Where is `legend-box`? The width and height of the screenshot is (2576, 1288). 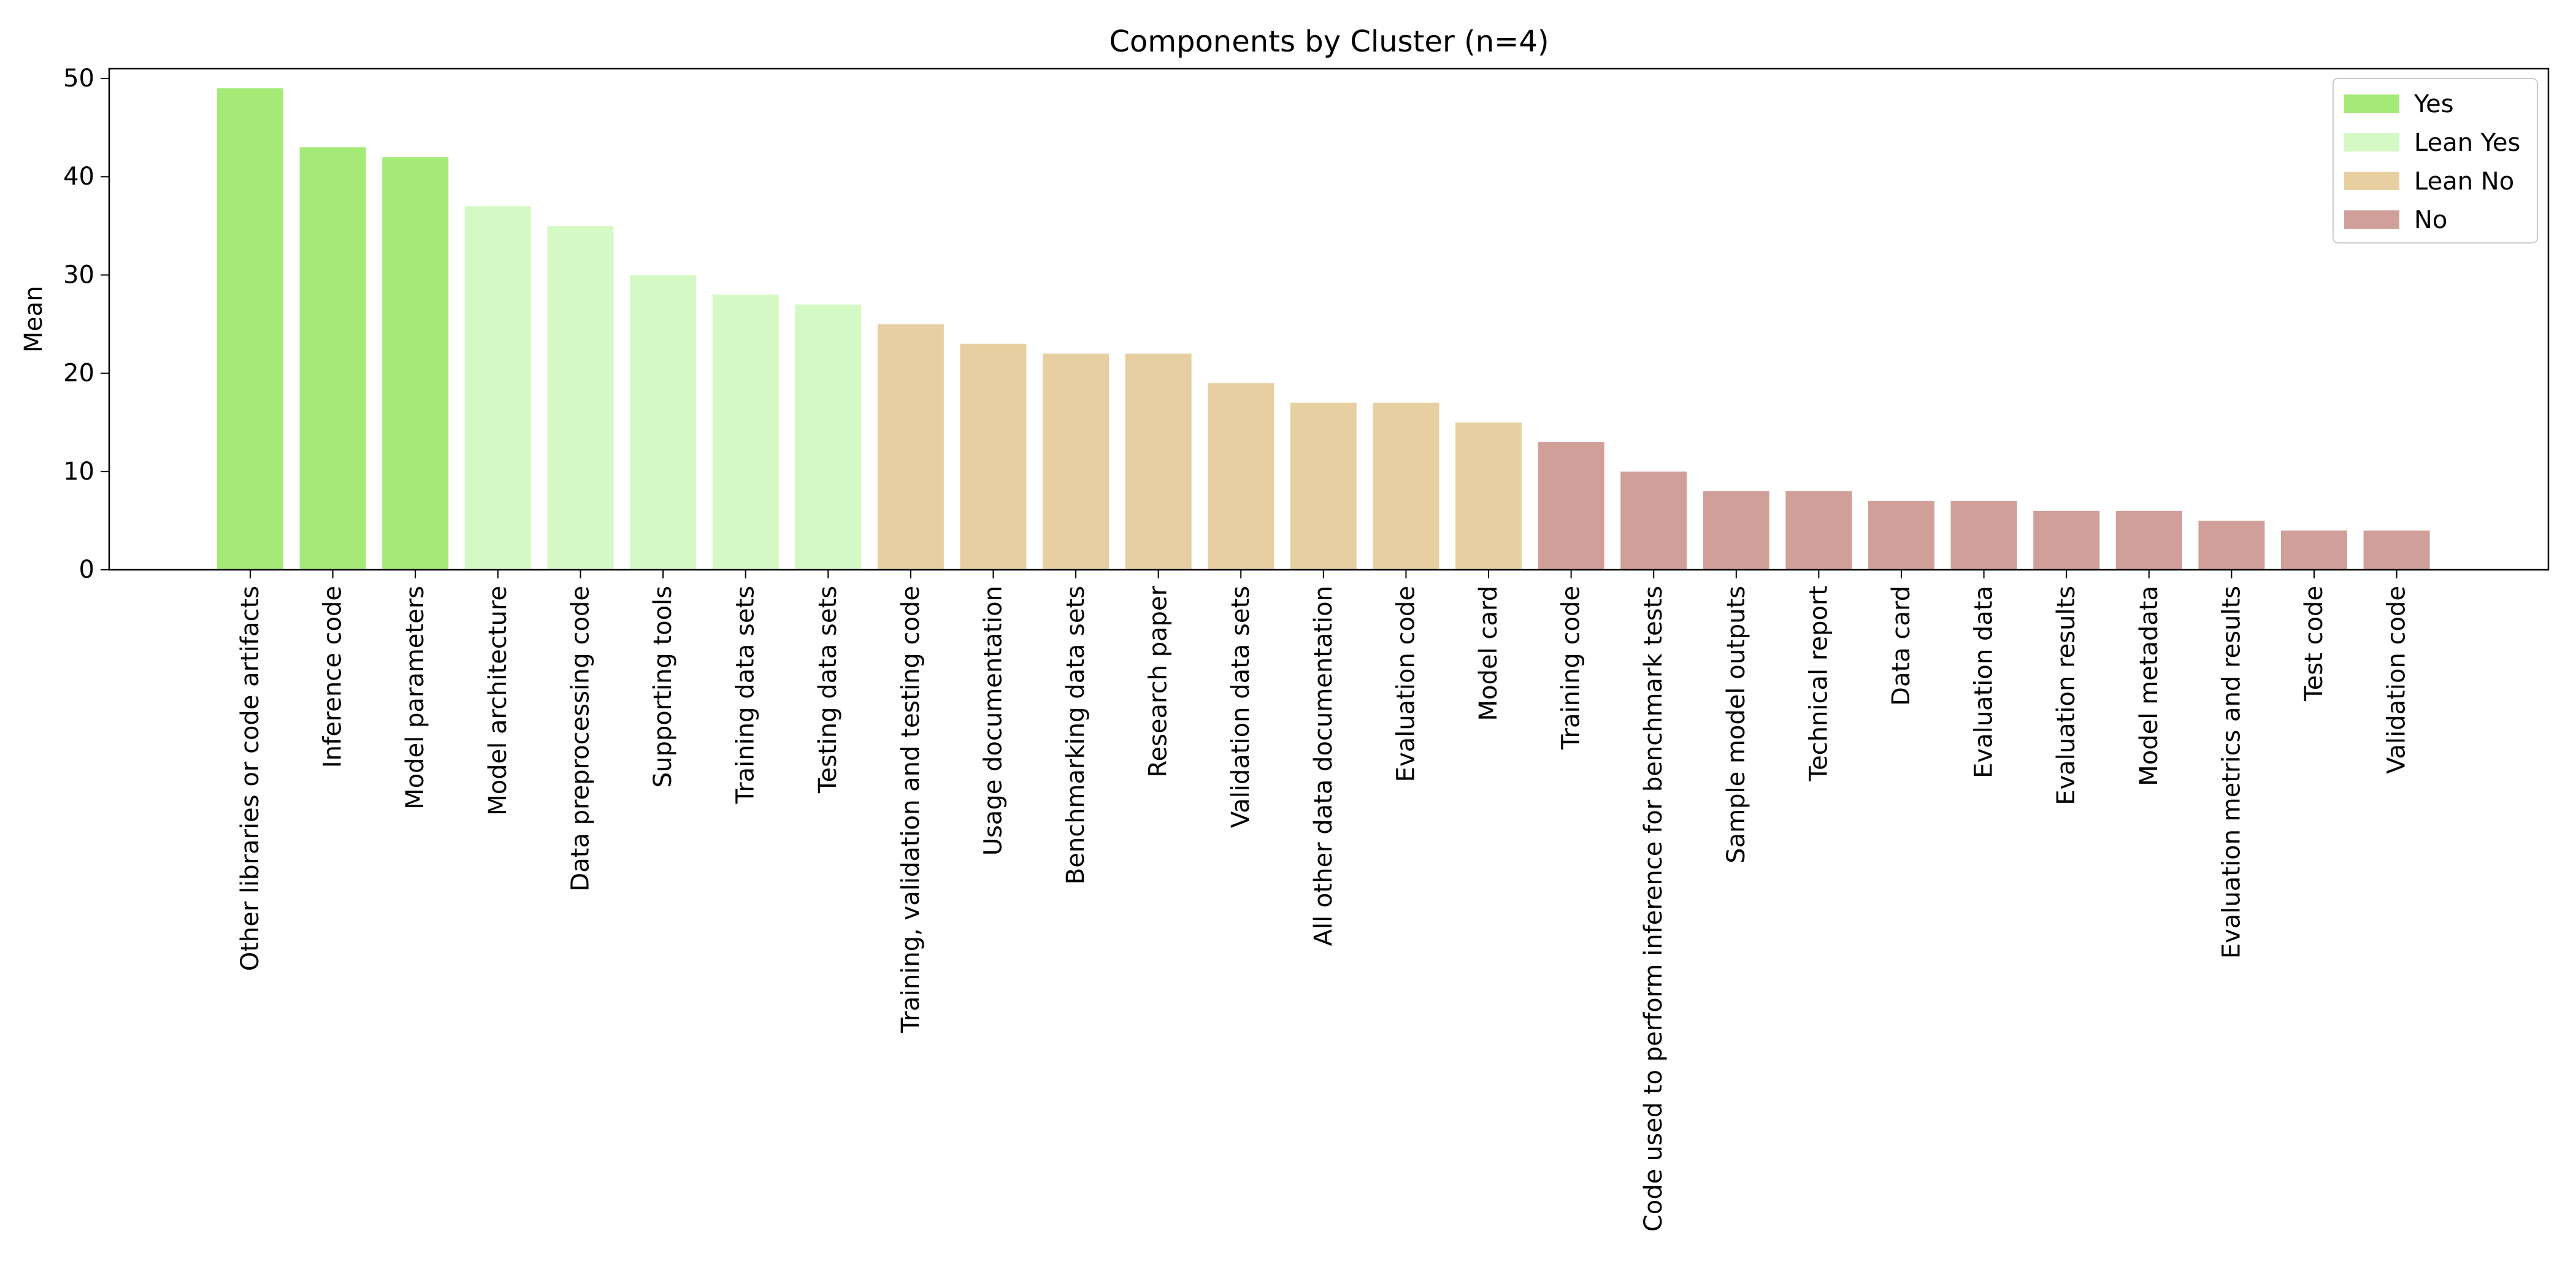 legend-box is located at coordinates (2435, 160).